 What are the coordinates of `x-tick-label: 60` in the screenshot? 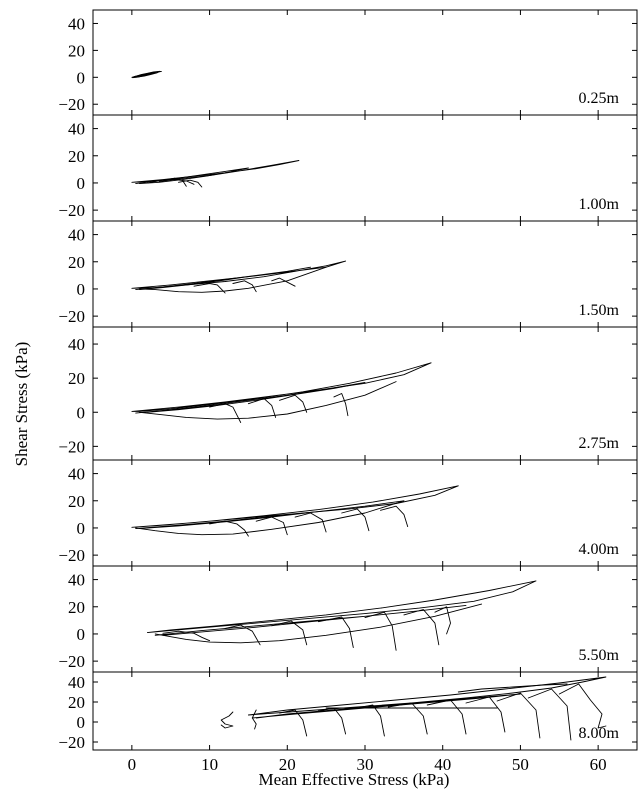 It's located at (598, 764).